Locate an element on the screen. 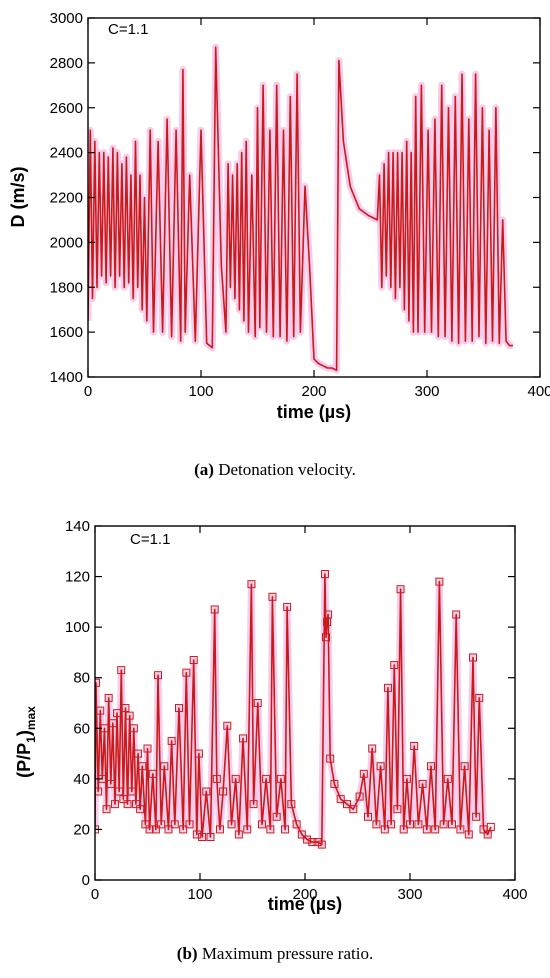  x-tick-label: 400 is located at coordinates (538, 391).